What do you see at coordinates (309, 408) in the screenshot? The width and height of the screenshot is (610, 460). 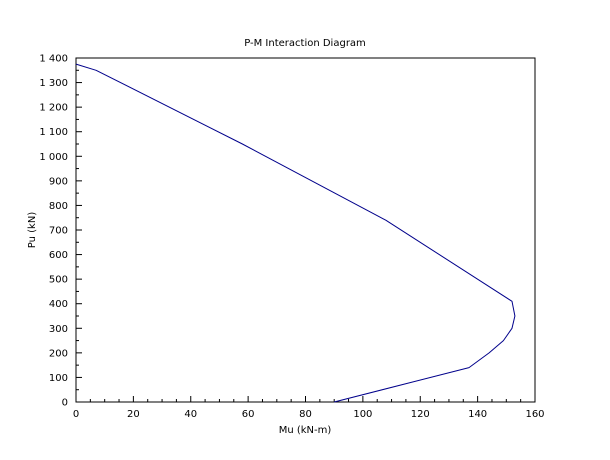 I see `x-axis: 0 20 40 60 80 100 120 140 160` at bounding box center [309, 408].